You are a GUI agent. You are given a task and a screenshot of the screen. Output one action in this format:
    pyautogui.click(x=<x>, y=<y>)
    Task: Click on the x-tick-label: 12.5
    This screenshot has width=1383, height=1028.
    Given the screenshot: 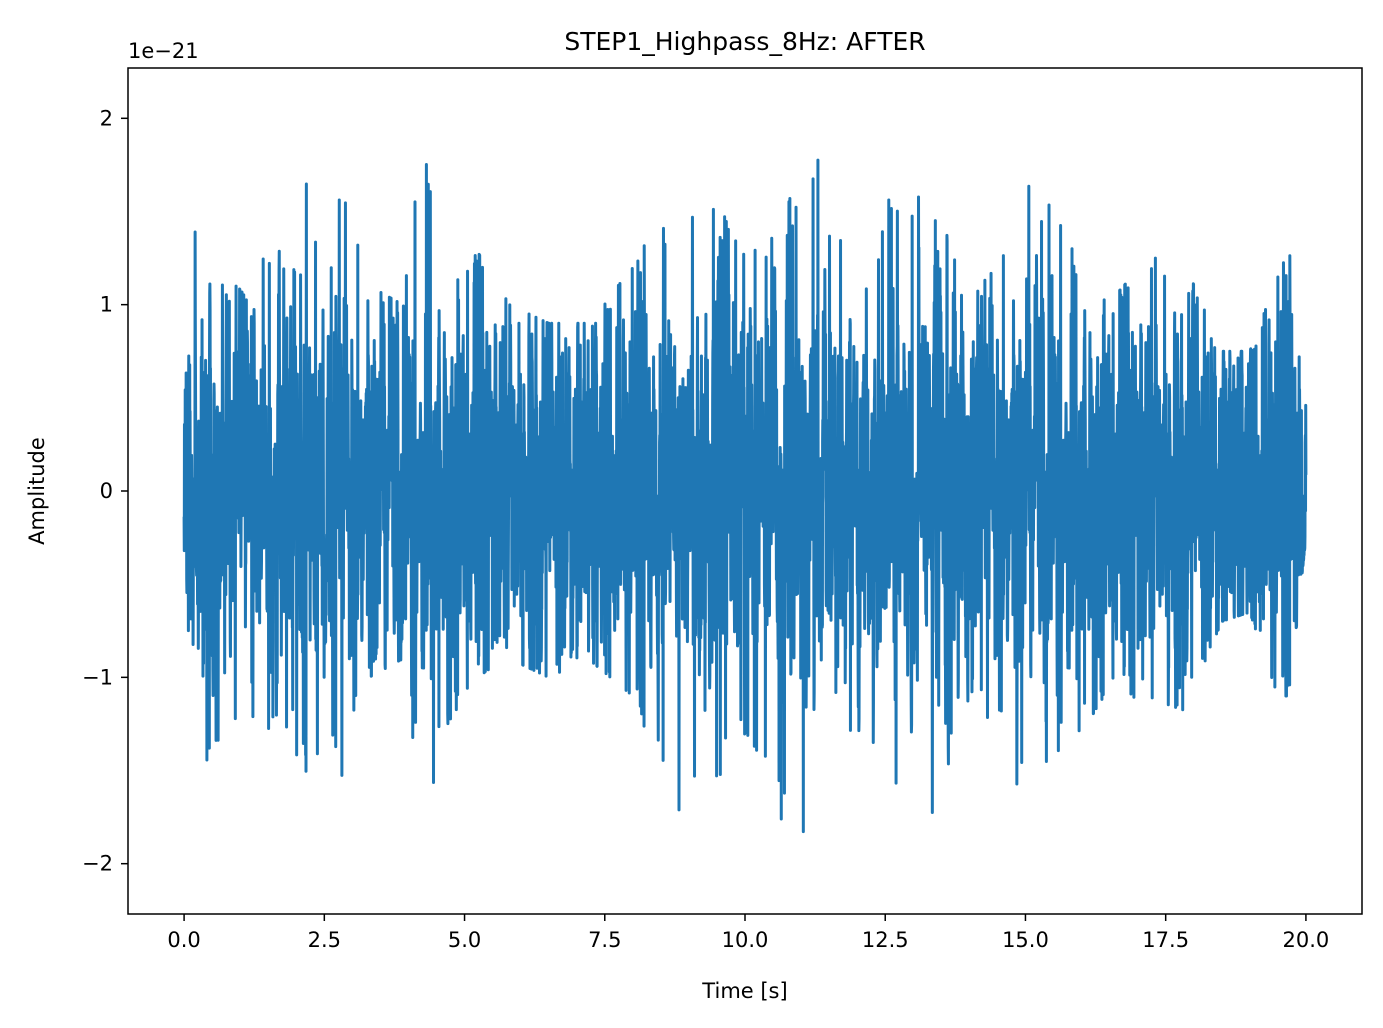 What is the action you would take?
    pyautogui.click(x=885, y=940)
    